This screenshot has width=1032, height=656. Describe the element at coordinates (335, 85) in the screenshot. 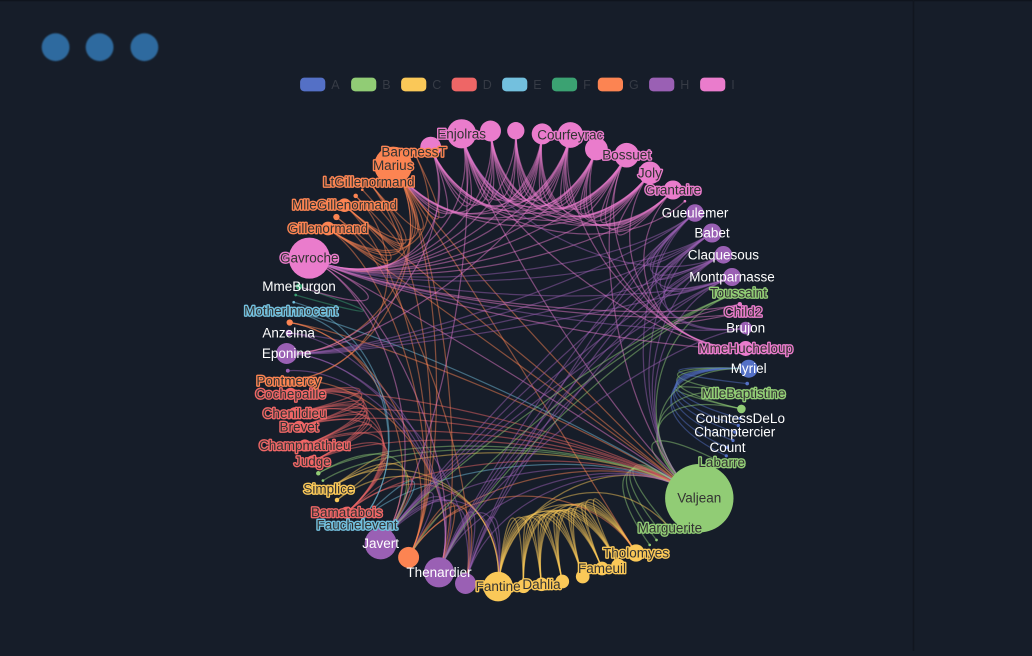

I see `svg-text: A` at that location.